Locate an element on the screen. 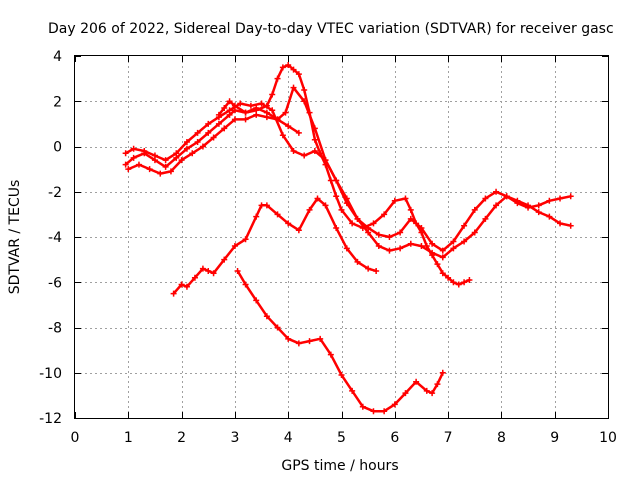 The height and width of the screenshot is (480, 640). x-tick-label: 2 is located at coordinates (181, 438).